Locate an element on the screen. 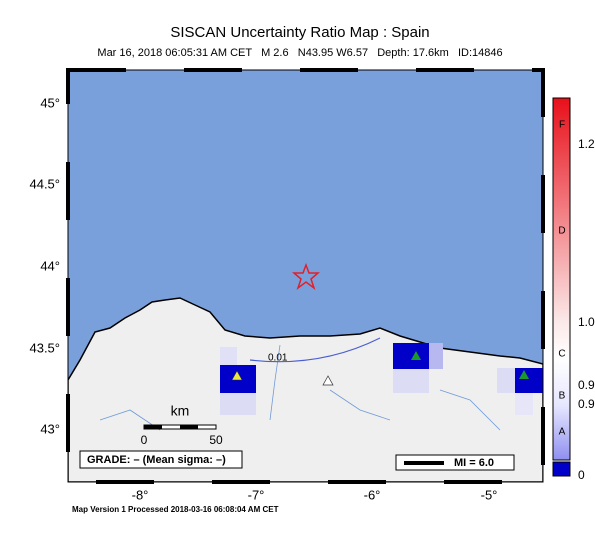 The height and width of the screenshot is (554, 595). contour is located at coordinates (315, 350).